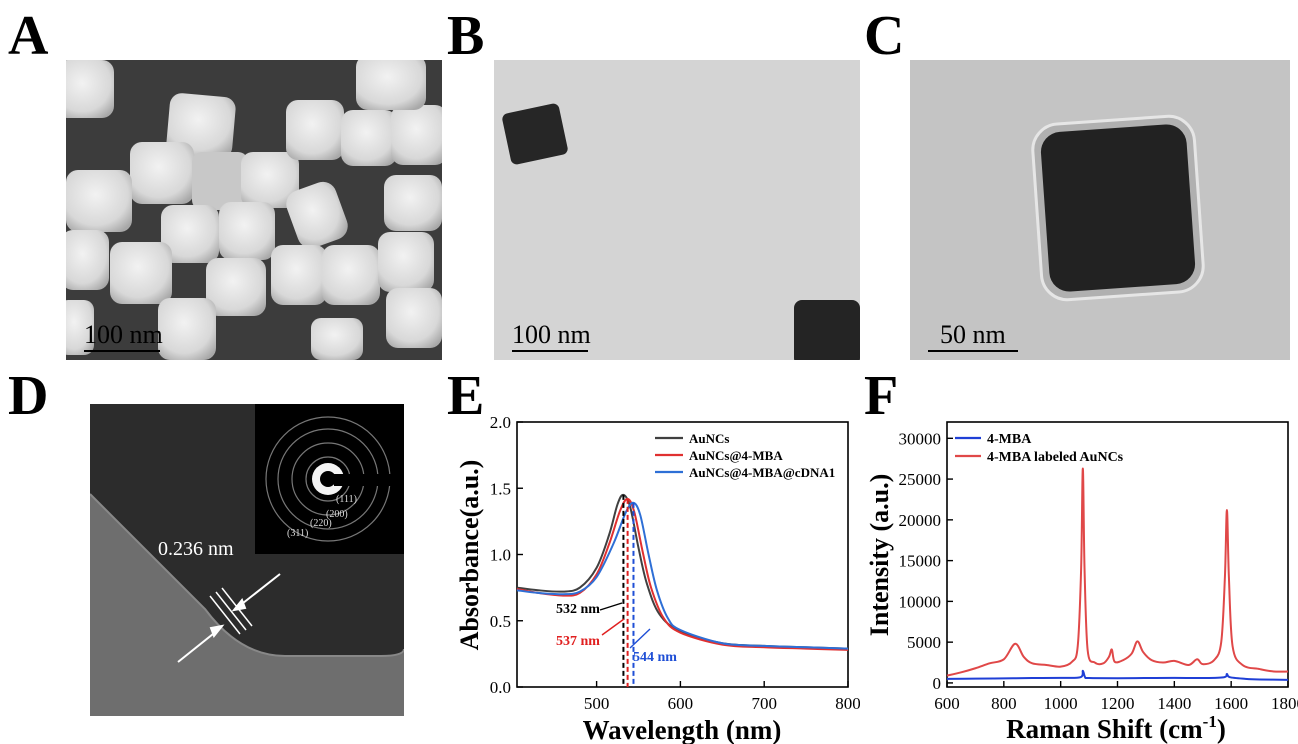 This screenshot has width=1298, height=744. What do you see at coordinates (578, 641) in the screenshot?
I see `peak-label-537: 537 nm` at bounding box center [578, 641].